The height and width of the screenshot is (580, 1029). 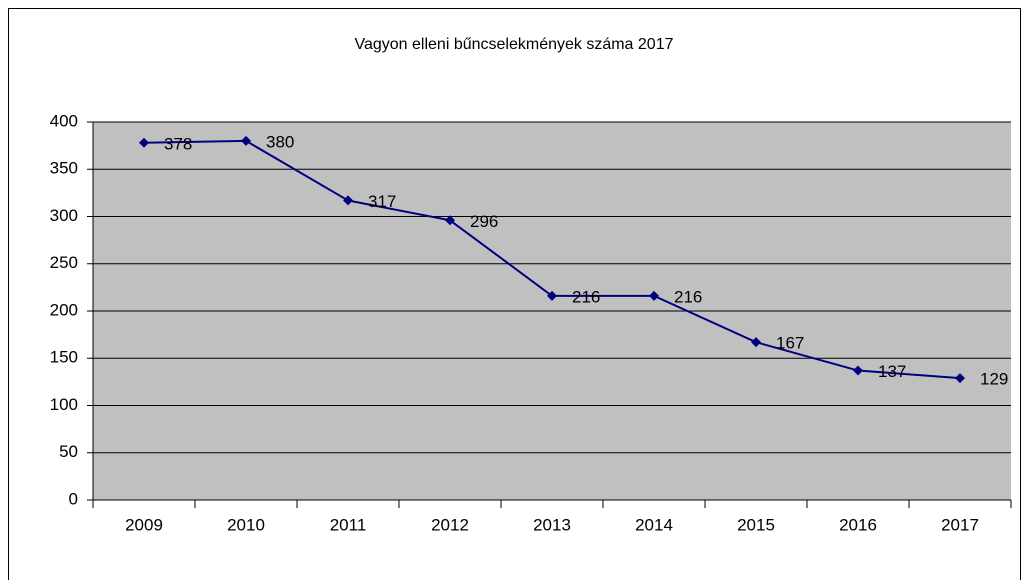 I want to click on y-tick-label: 250, so click(x=64, y=262).